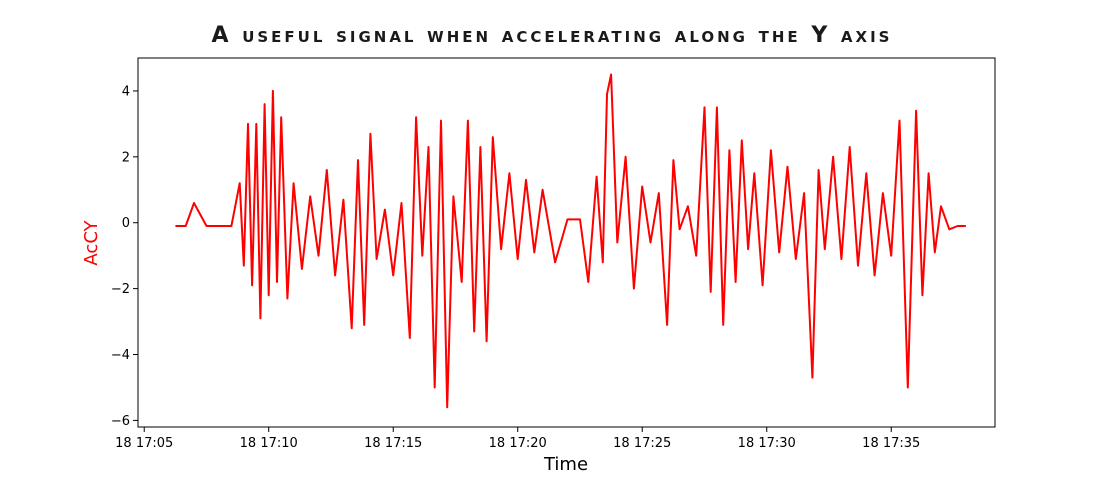 This screenshot has height=480, width=1105. What do you see at coordinates (393, 443) in the screenshot?
I see `x-tick-label: 18 17:15` at bounding box center [393, 443].